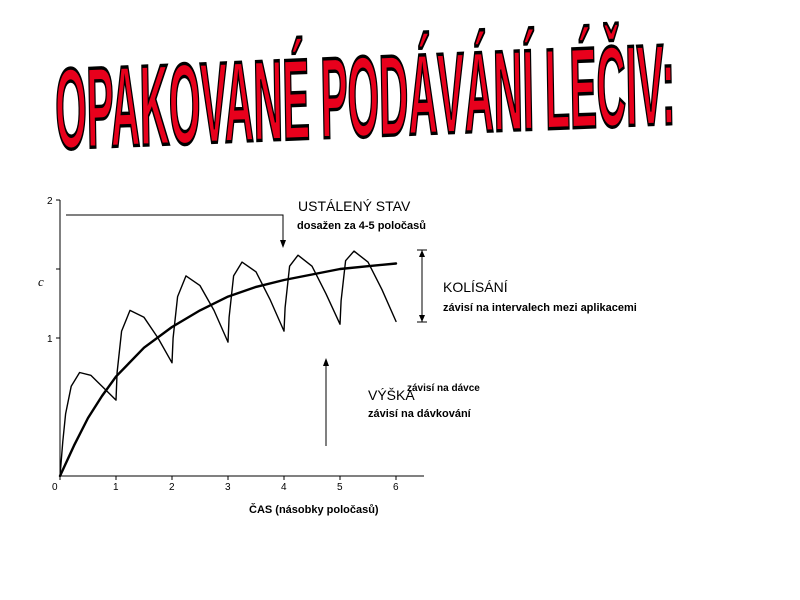  What do you see at coordinates (326, 362) in the screenshot?
I see `height-arrowhead` at bounding box center [326, 362].